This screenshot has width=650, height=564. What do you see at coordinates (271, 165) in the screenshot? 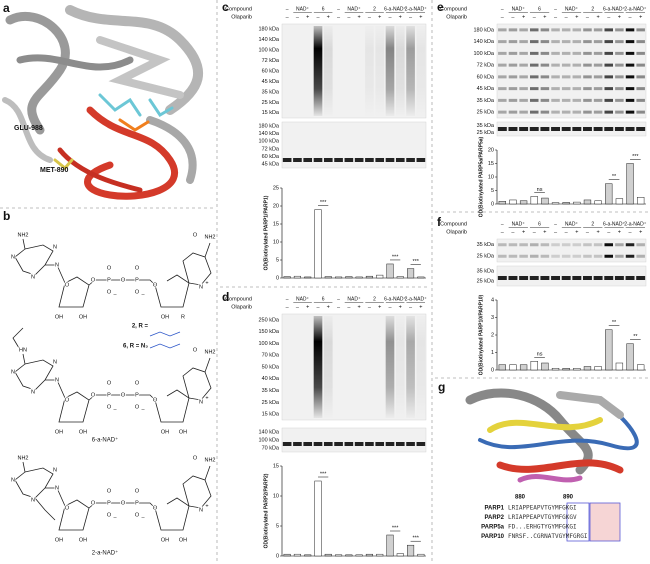
I see `marker-label: 45 kDa` at bounding box center [271, 165].